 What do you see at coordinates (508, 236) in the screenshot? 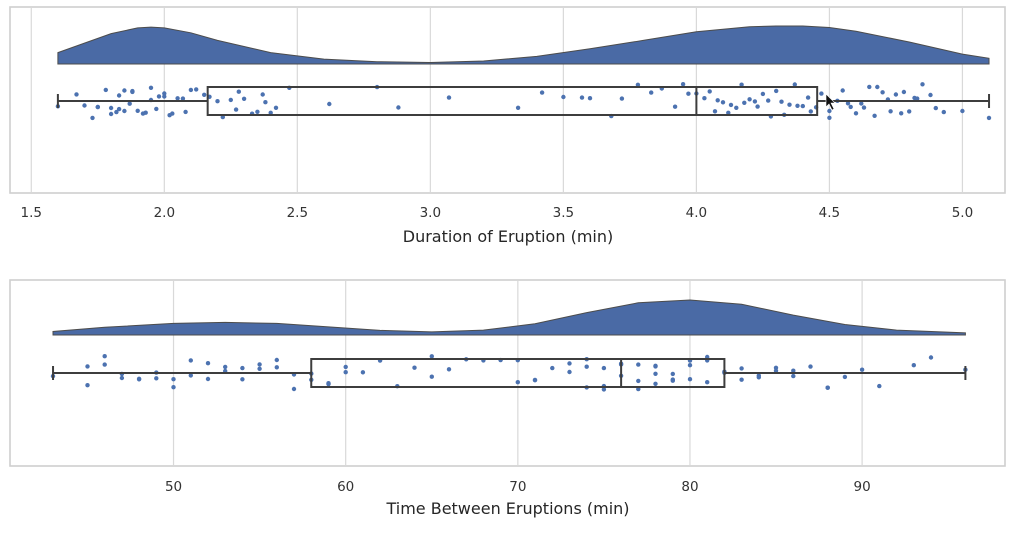
I see `duration-axis-label: Duration of Eruption (min)` at bounding box center [508, 236].